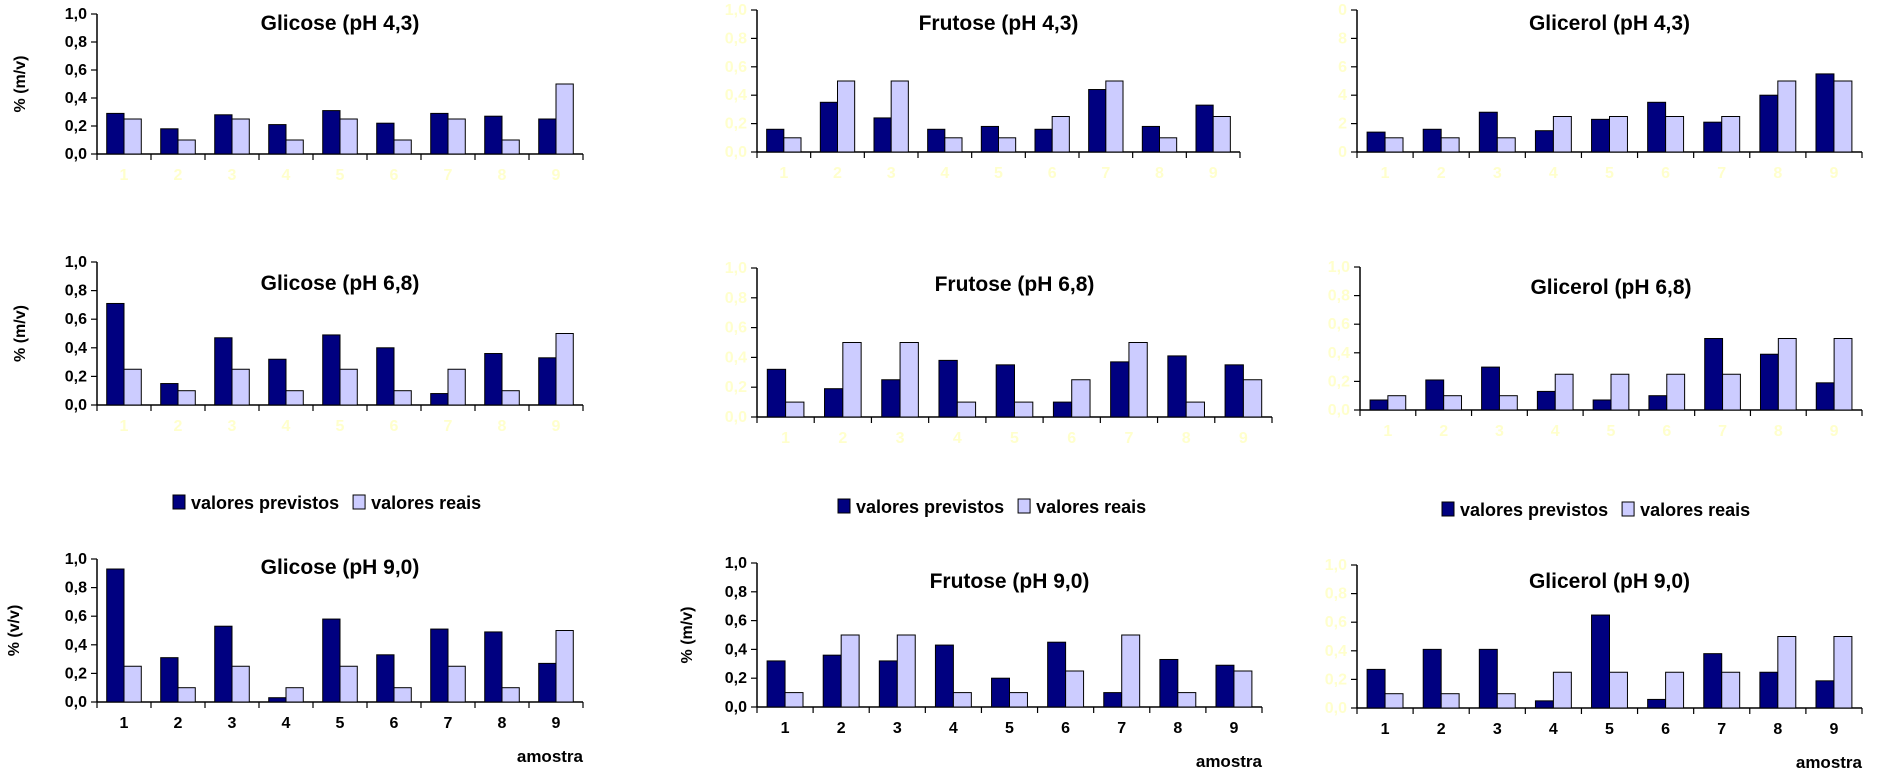 Image resolution: width=1878 pixels, height=774 pixels. What do you see at coordinates (1229, 761) in the screenshot?
I see `x-axis-title: amostra` at bounding box center [1229, 761].